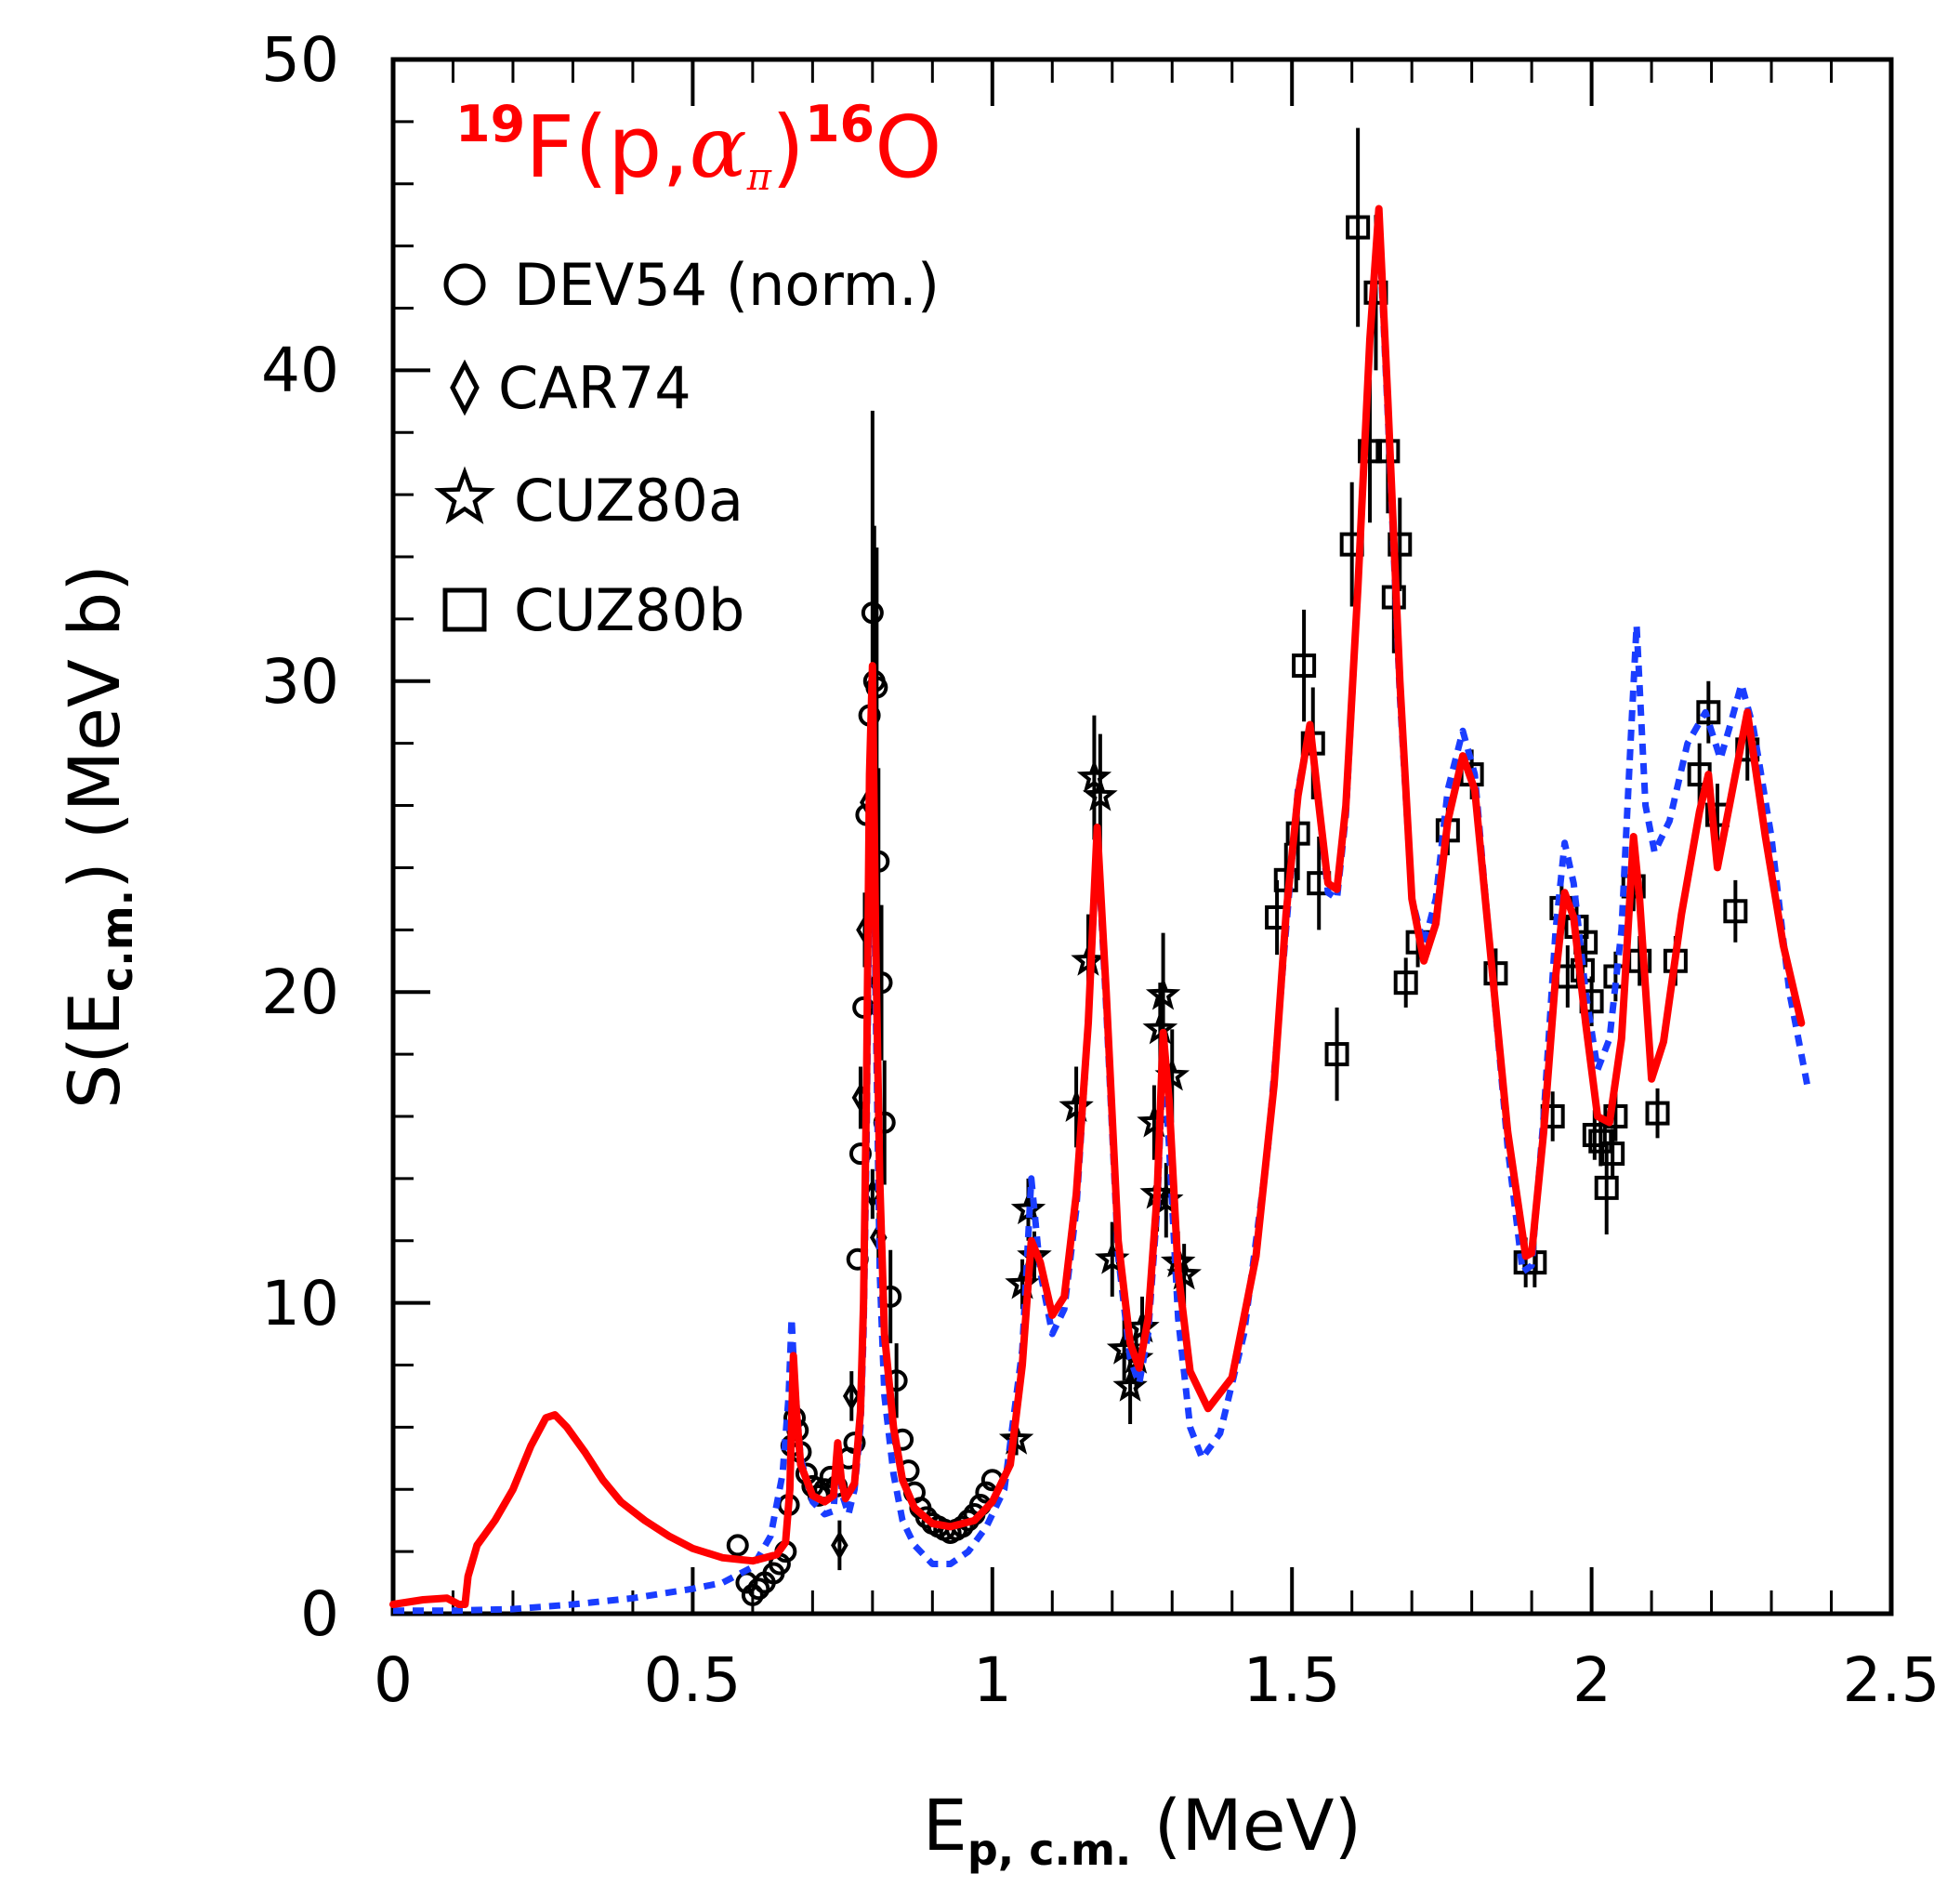 Image resolution: width=1960 pixels, height=1900 pixels. I want to click on y-tick-label: 0, so click(319, 1614).